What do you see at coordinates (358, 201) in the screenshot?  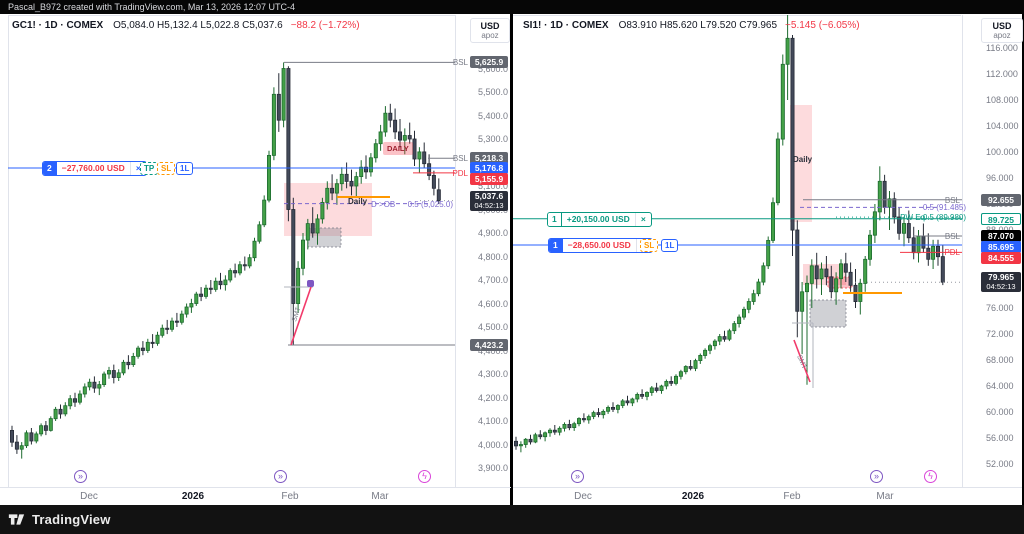 I see `daily-label: Daily` at bounding box center [358, 201].